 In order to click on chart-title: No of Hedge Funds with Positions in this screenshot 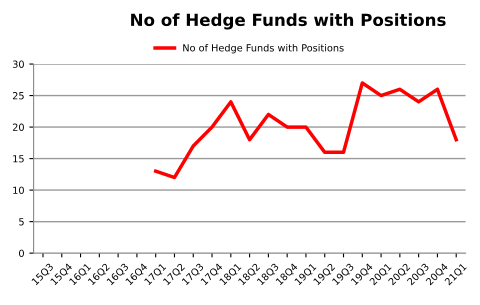, I will do `click(288, 21)`.